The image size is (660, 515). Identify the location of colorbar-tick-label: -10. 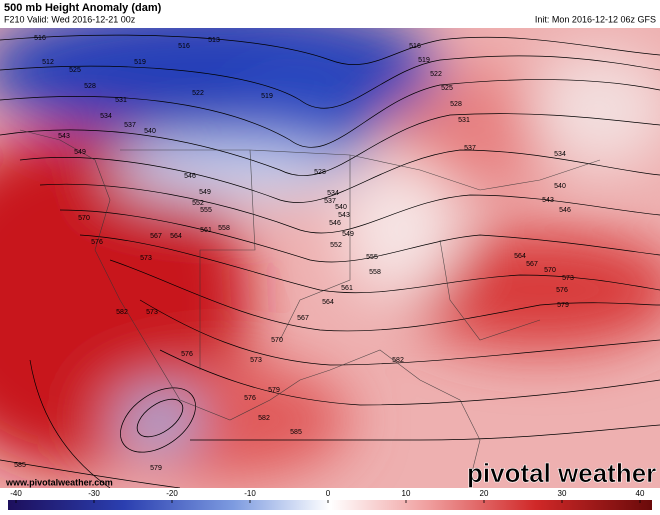
(250, 493).